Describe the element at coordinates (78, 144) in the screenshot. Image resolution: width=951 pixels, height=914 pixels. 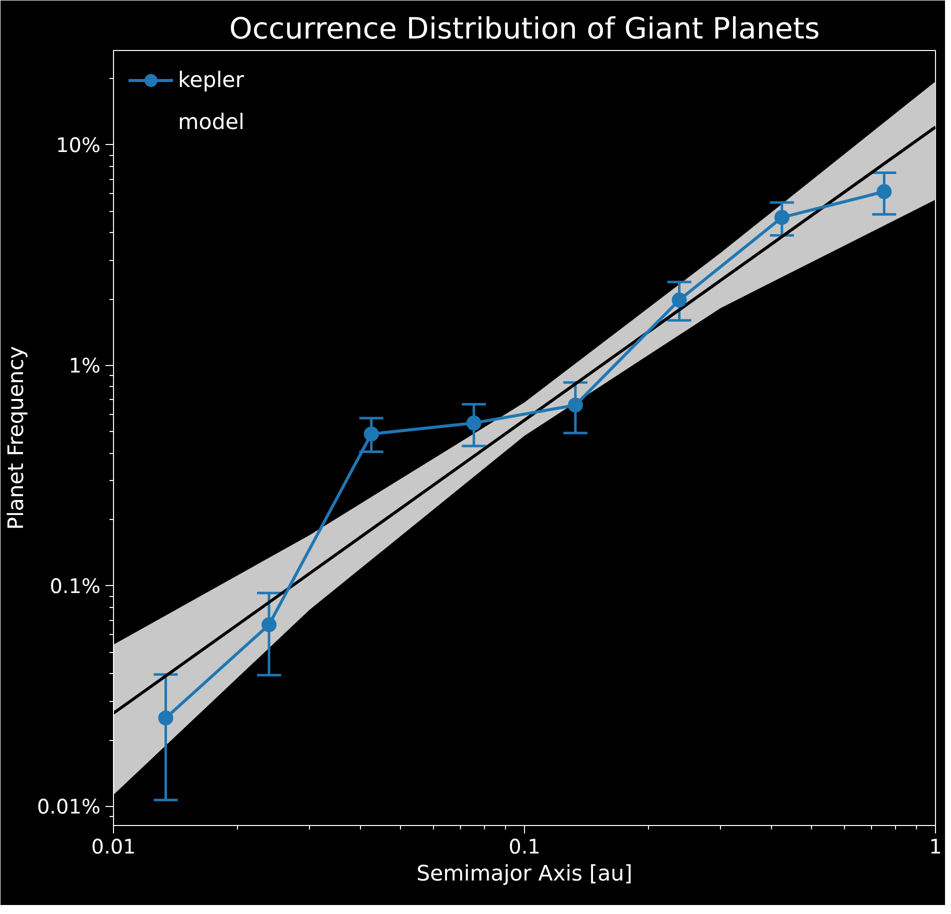
I see `y-tick-label: 10%` at that location.